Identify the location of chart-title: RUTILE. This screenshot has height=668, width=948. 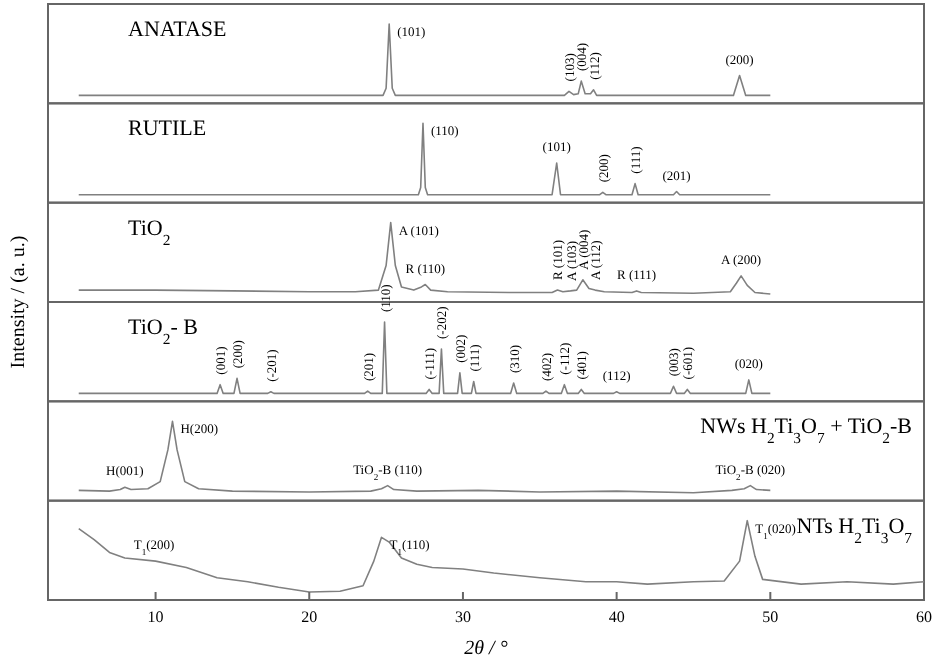
(167, 129).